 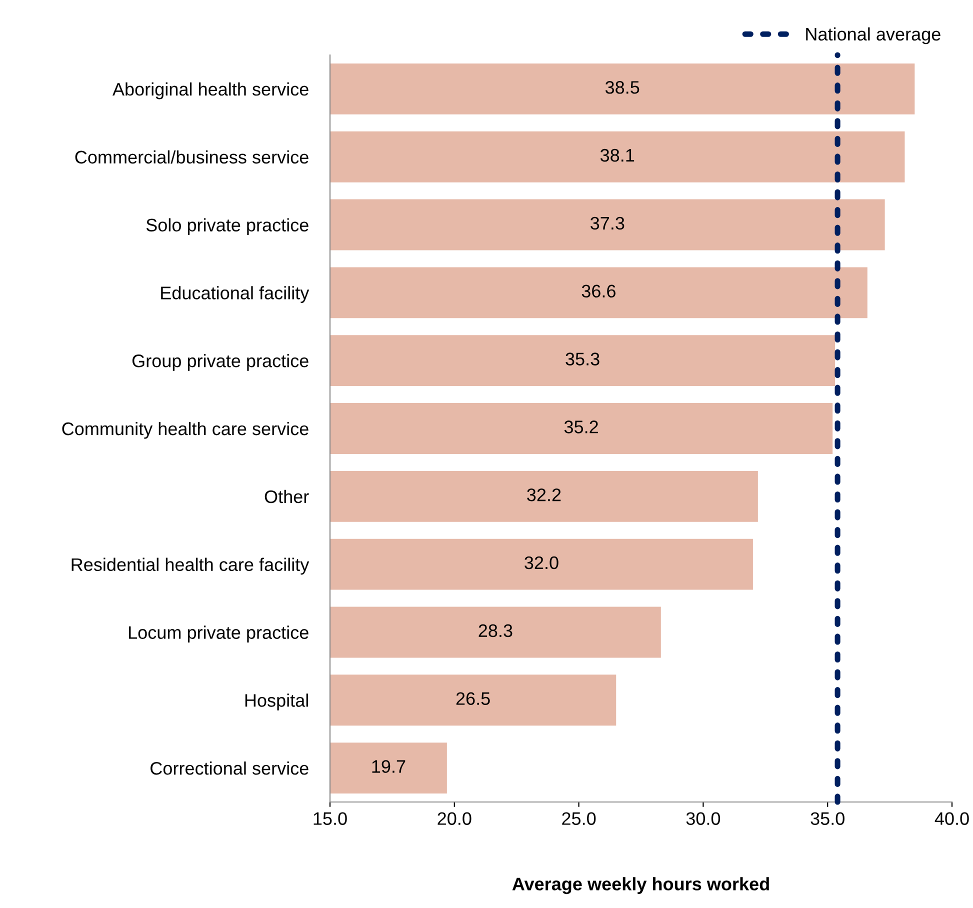 What do you see at coordinates (191, 157) in the screenshot?
I see `y-tick-label: Commercial/business service` at bounding box center [191, 157].